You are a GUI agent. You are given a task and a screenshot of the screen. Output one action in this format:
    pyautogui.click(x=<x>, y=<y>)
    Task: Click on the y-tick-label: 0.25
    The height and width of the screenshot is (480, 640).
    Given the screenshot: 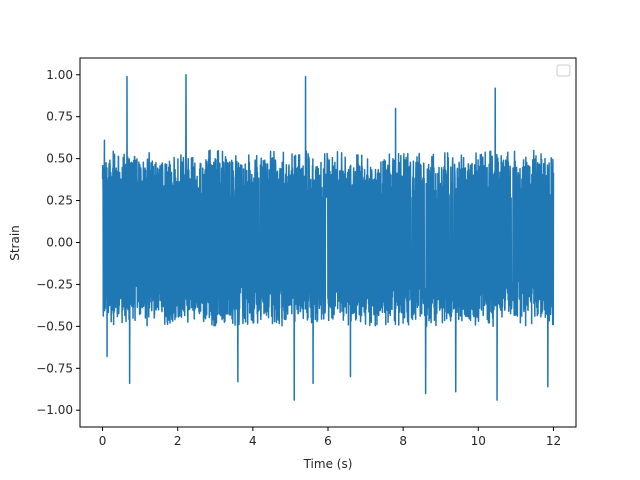 What is the action you would take?
    pyautogui.click(x=59, y=201)
    